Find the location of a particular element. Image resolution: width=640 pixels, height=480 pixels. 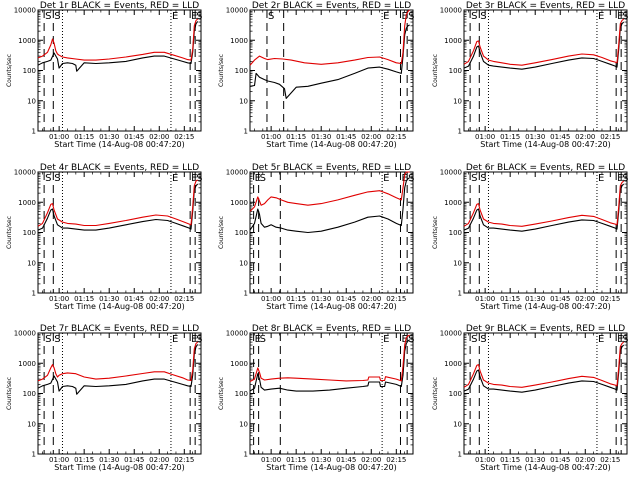

panel-title: Det 4r BLACK = Events, RED = LLD is located at coordinates (119, 168).